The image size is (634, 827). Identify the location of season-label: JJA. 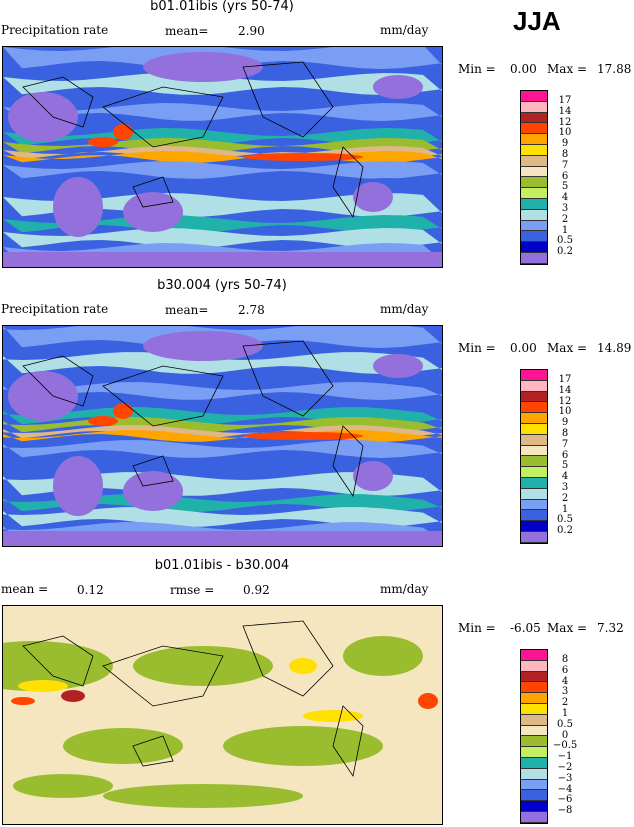
(537, 21).